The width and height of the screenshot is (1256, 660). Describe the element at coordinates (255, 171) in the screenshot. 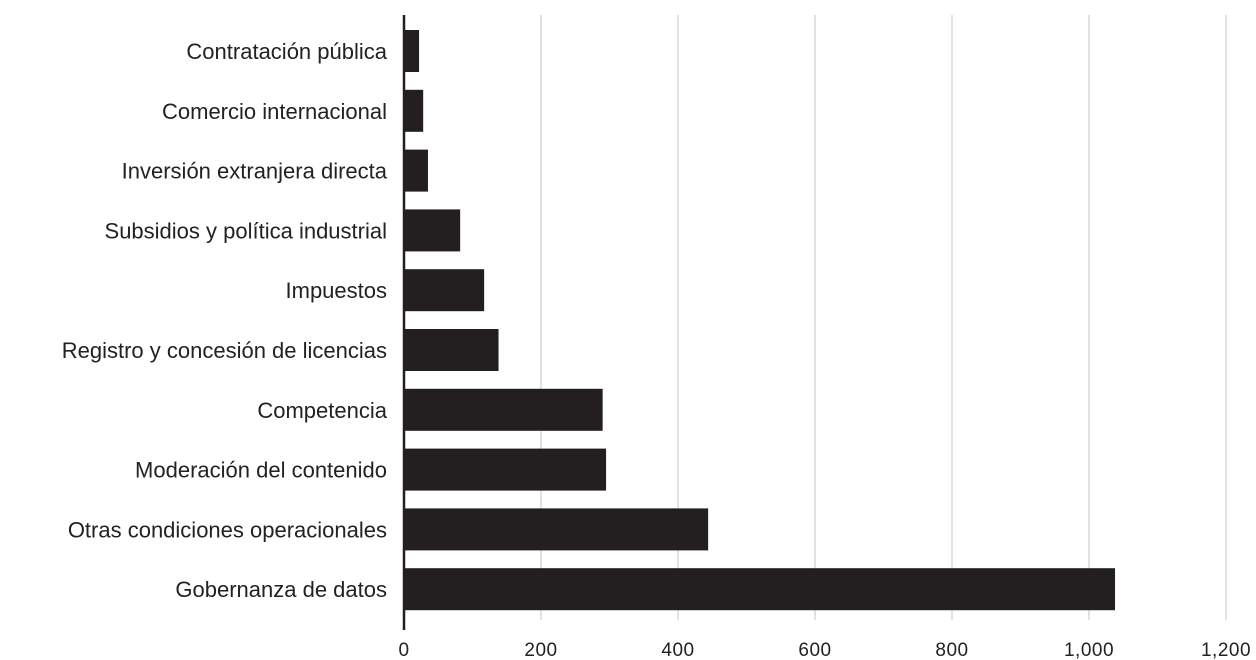

I see `category-label: Inversión extranjera directa` at that location.